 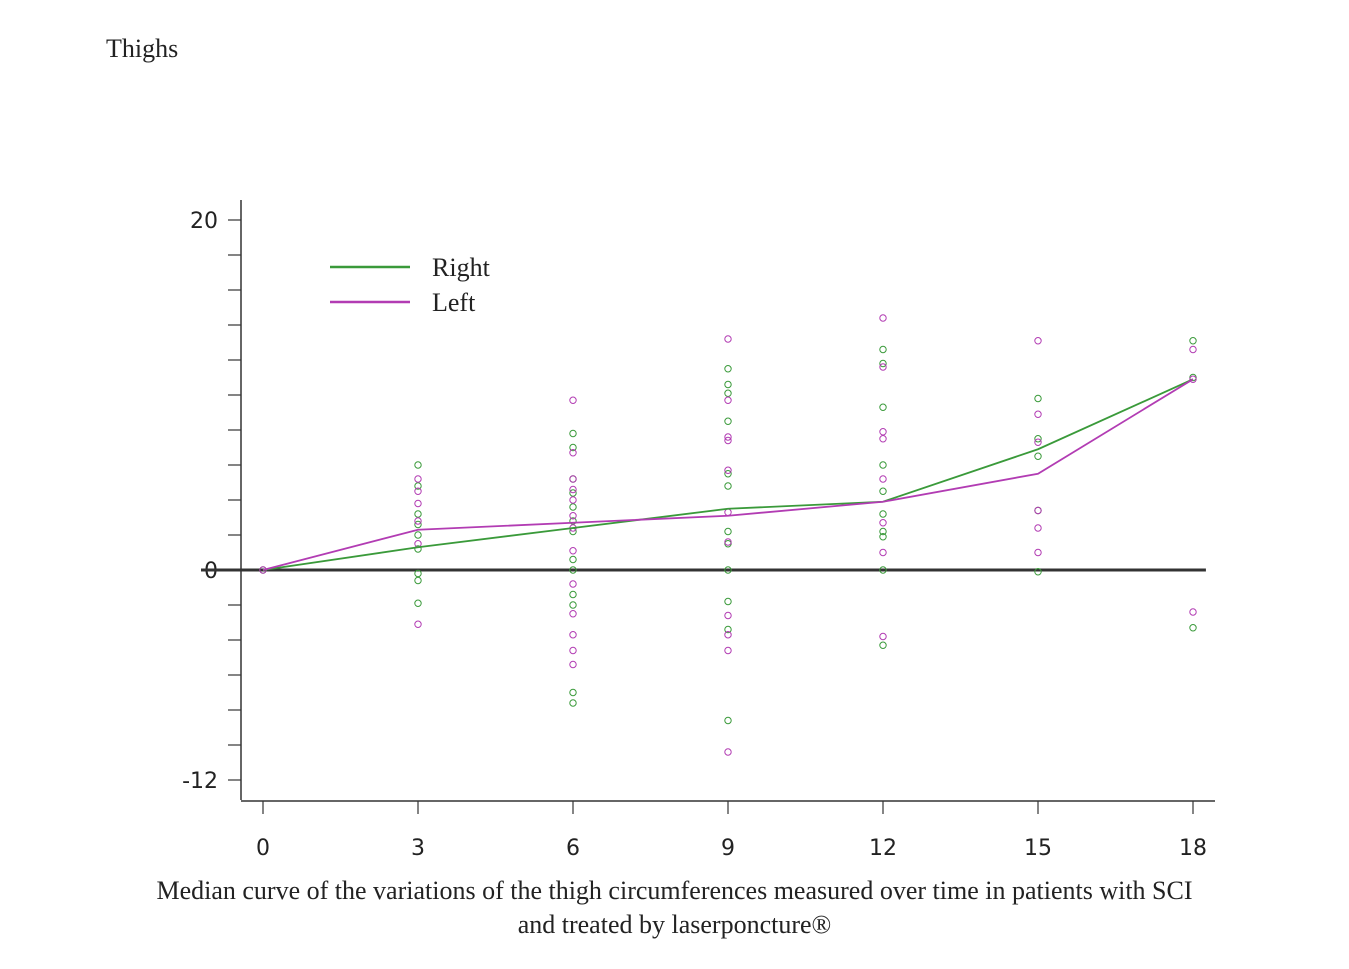 I want to click on legend-label-left: Left, so click(x=454, y=302).